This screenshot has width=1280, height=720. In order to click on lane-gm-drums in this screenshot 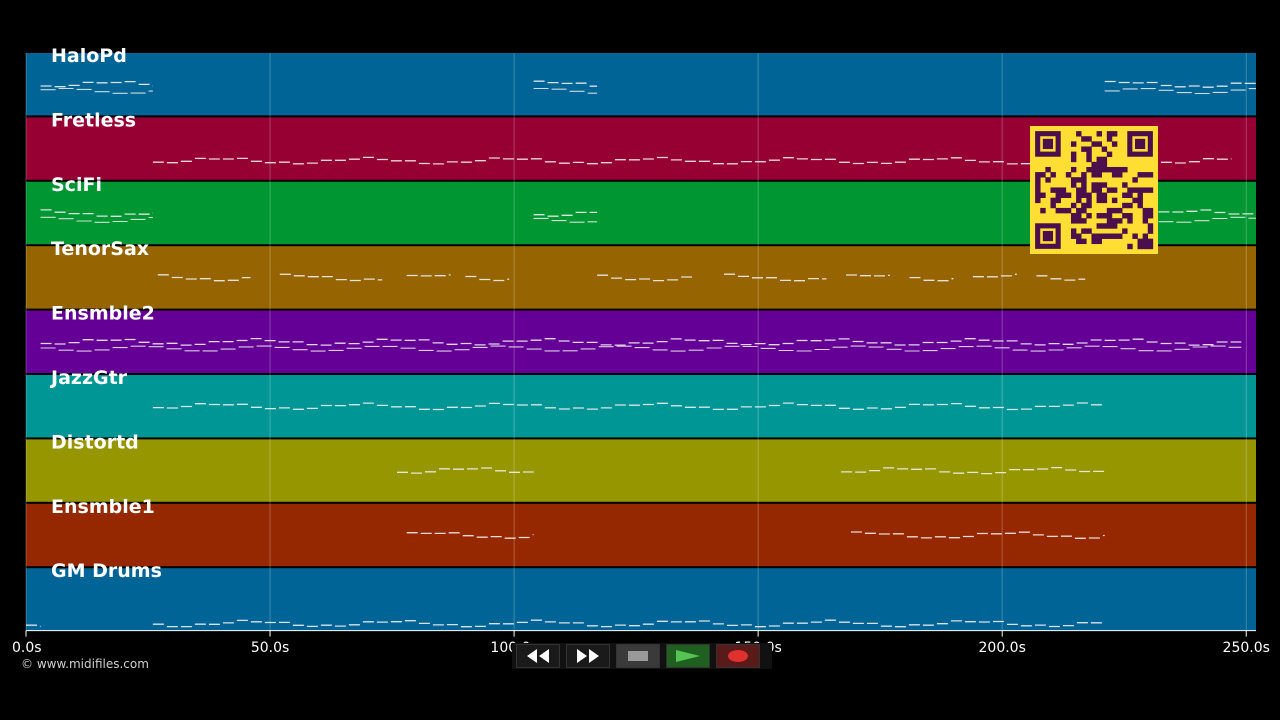, I will do `click(641, 599)`.